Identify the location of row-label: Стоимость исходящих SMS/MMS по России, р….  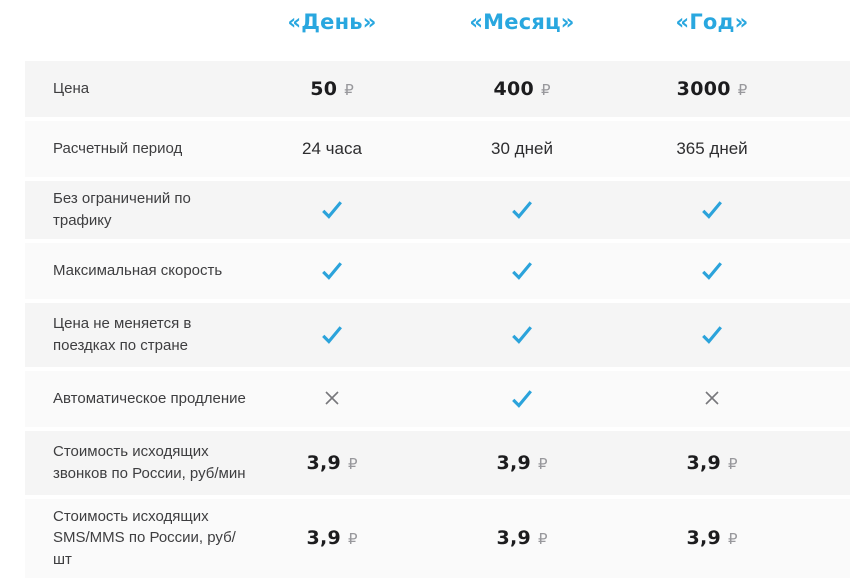
(144, 538).